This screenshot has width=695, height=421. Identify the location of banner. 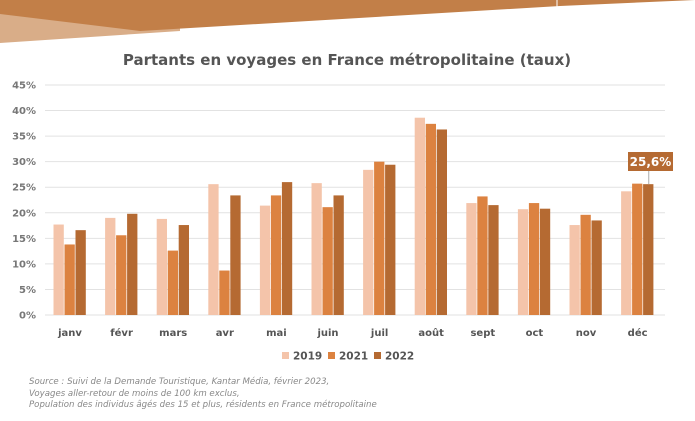
(347, 15).